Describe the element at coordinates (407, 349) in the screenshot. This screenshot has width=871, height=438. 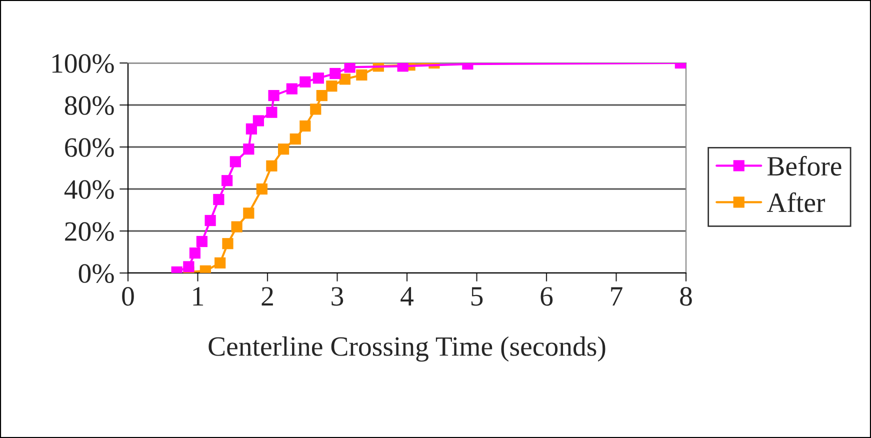
I see `x-axis-title: Centerline Crossing Time (seconds)` at that location.